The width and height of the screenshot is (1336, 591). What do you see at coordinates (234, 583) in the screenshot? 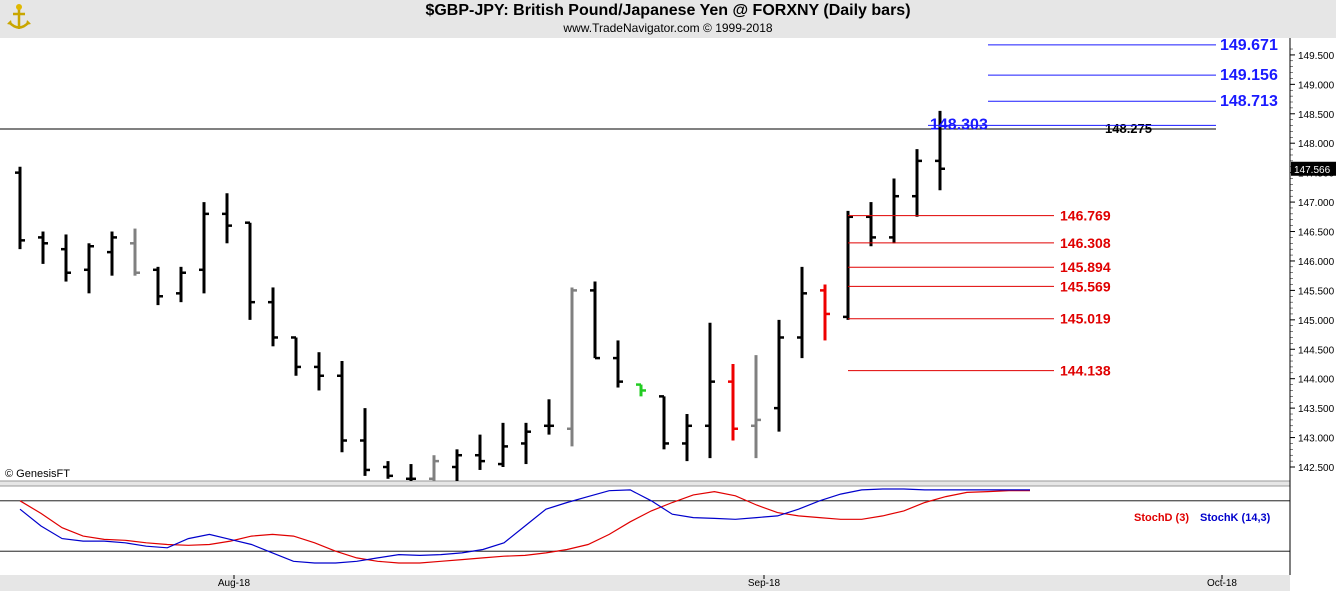
I see `x-axis-tick-label: Aug-18` at bounding box center [234, 583].